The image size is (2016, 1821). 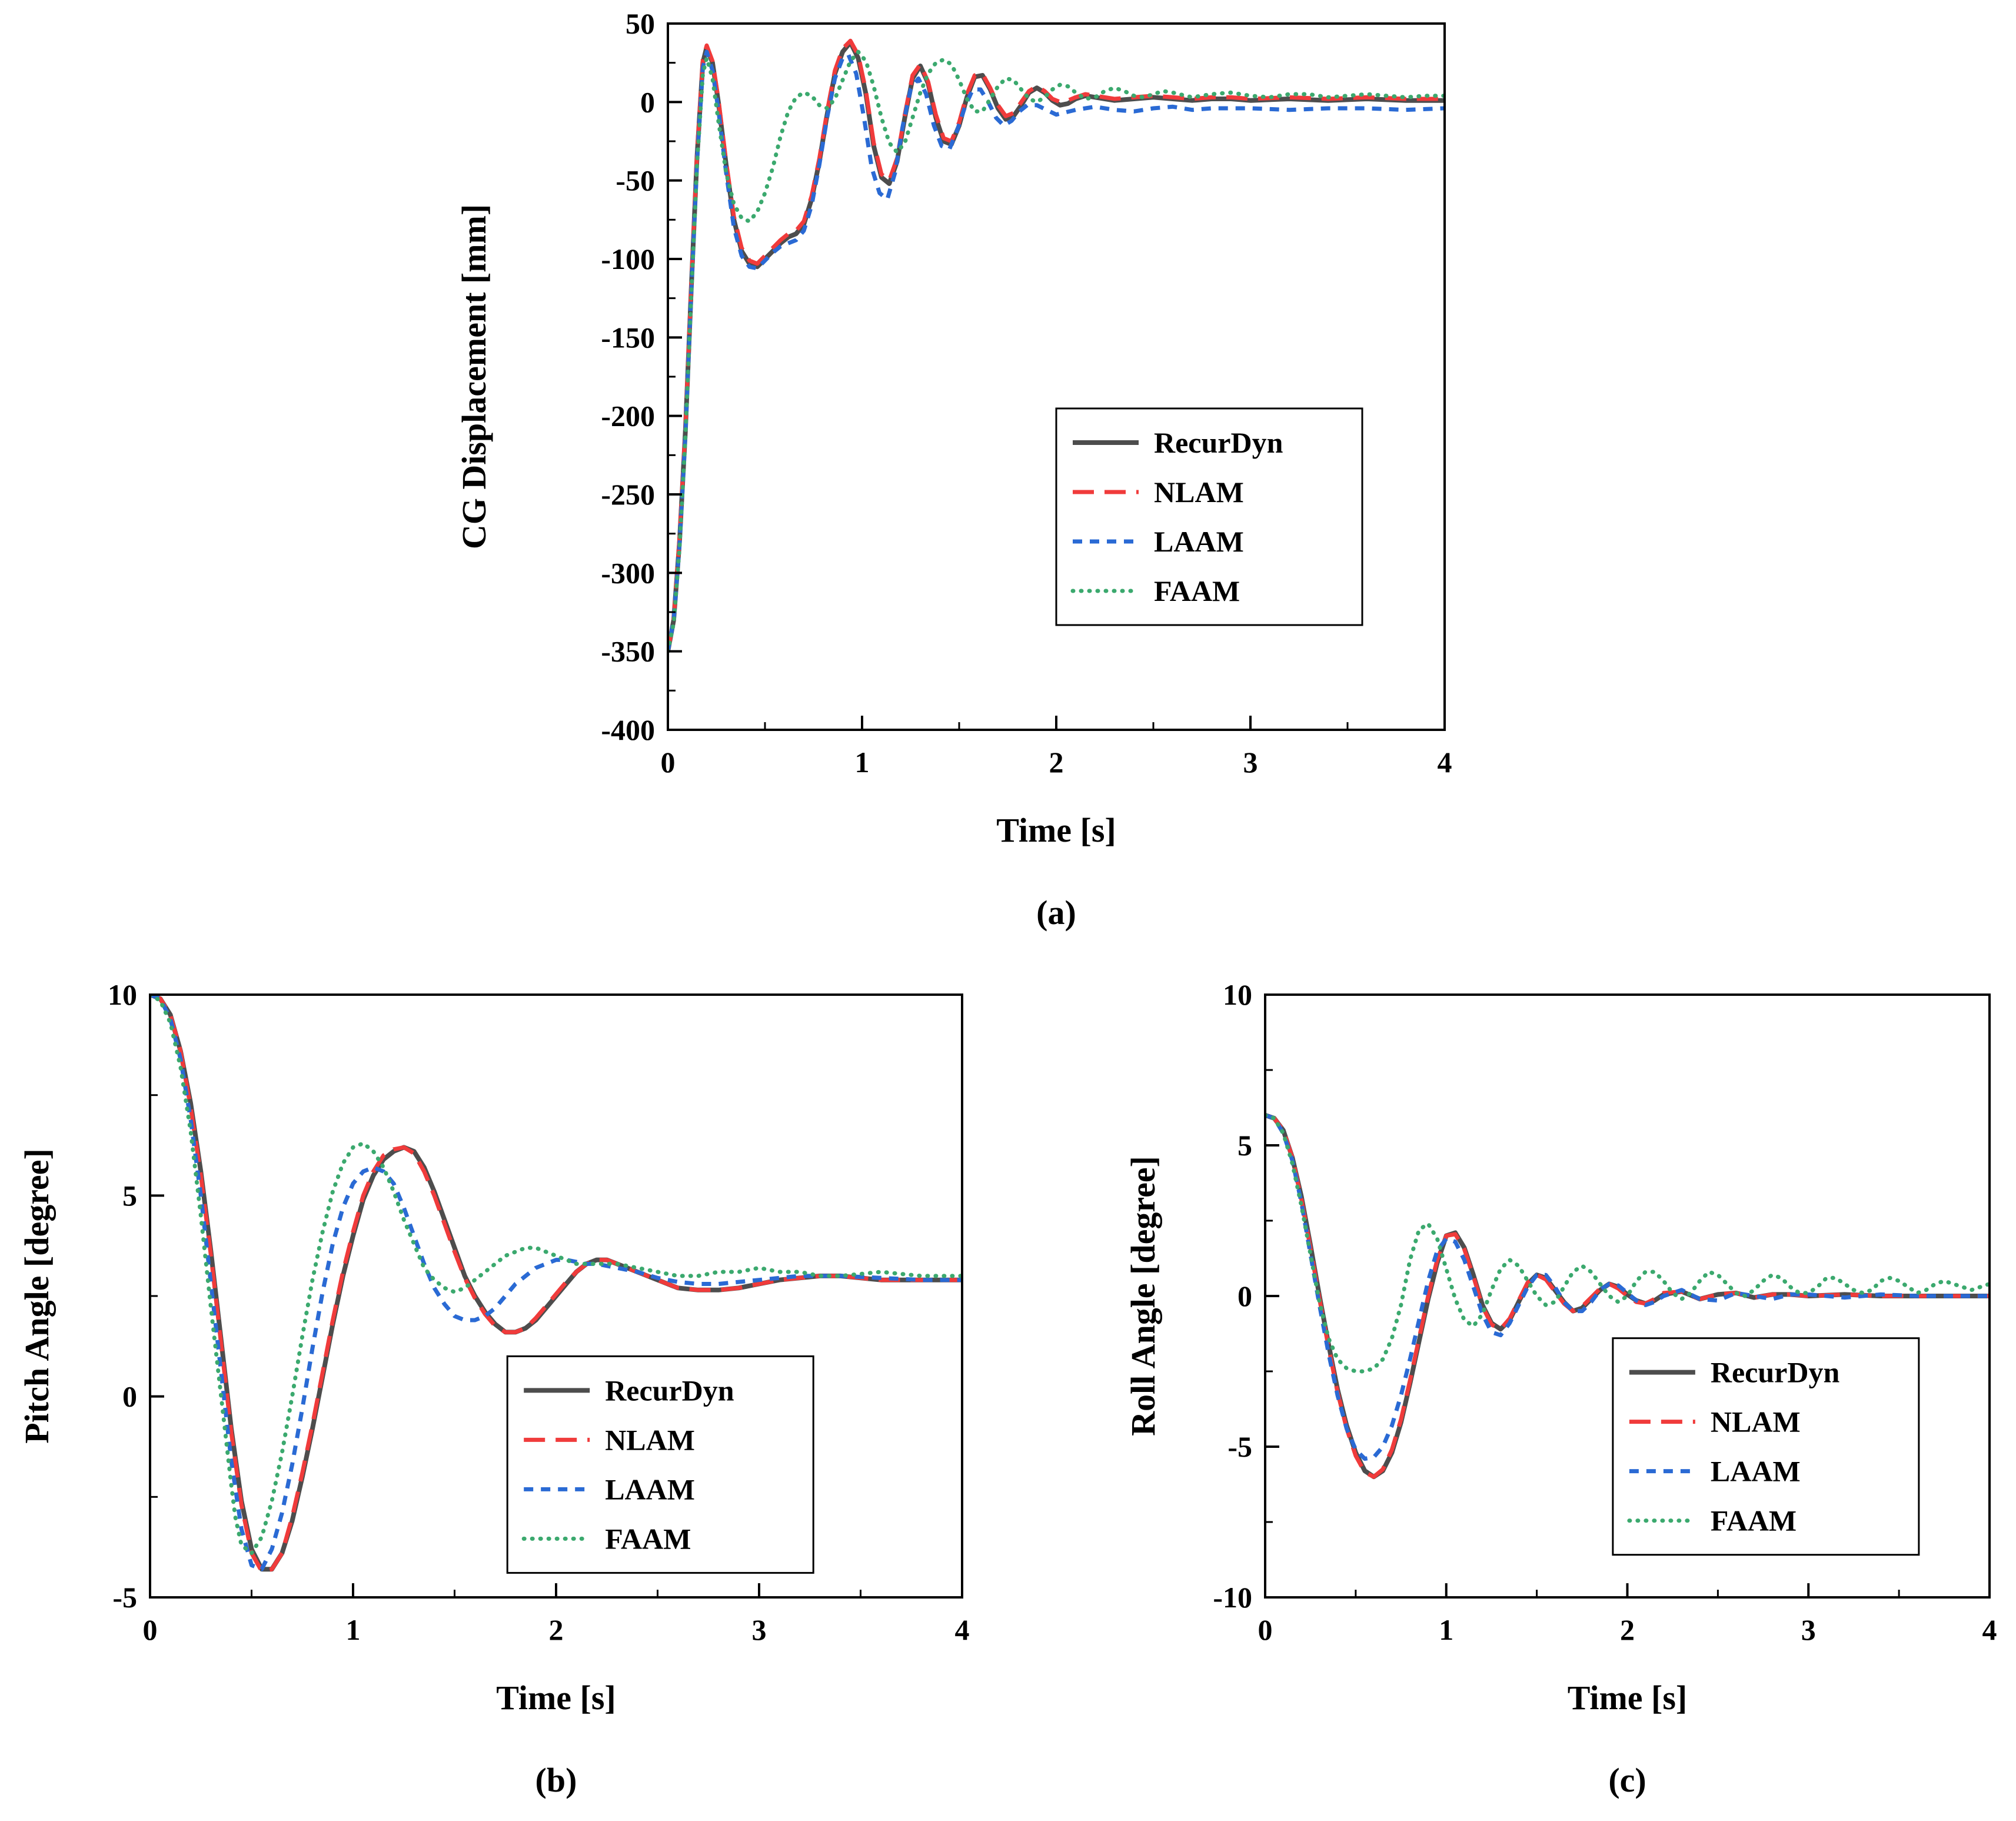 What do you see at coordinates (628, 572) in the screenshot?
I see `y-tick-label: -300` at bounding box center [628, 572].